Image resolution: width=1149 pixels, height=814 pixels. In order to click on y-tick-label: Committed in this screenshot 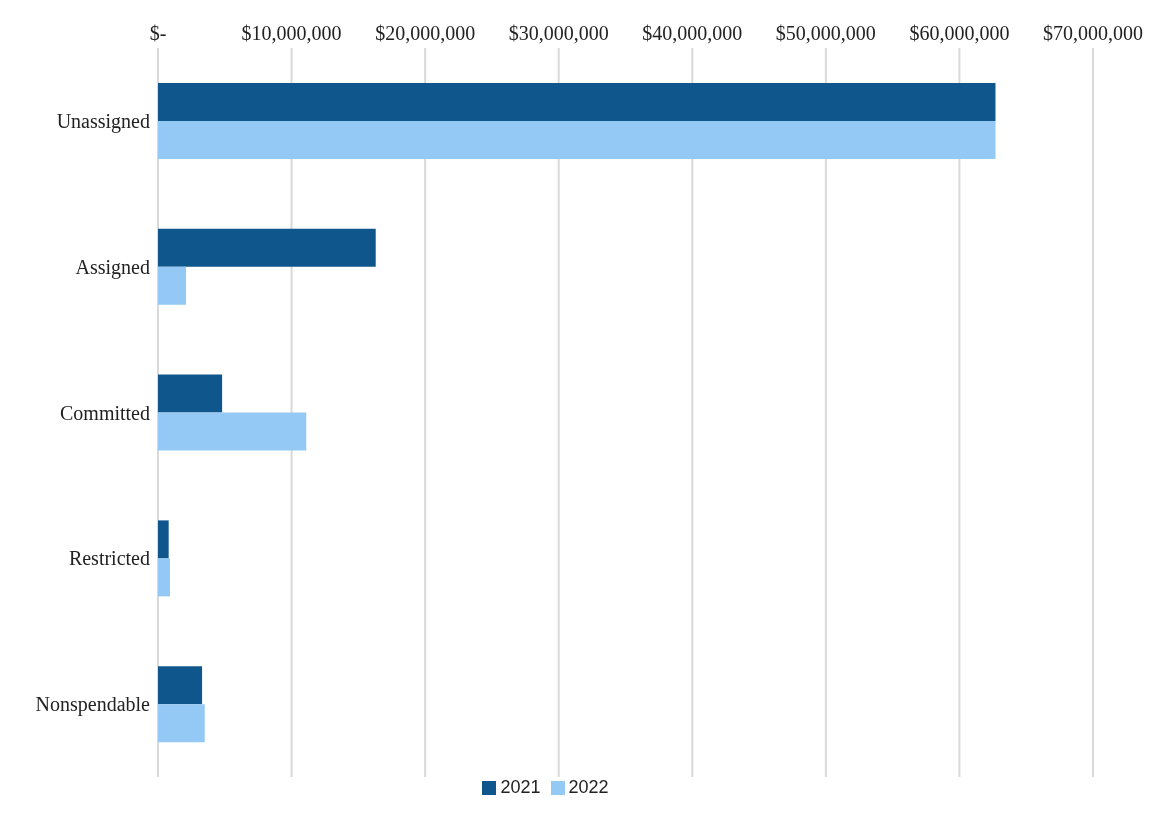, I will do `click(105, 412)`.